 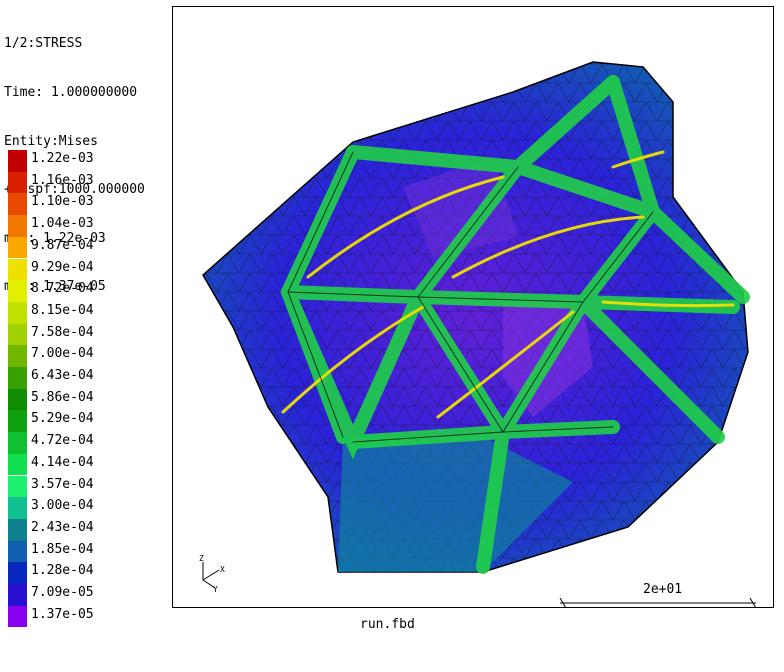 I want to click on legend-label: 8.72e-04, so click(x=62, y=289).